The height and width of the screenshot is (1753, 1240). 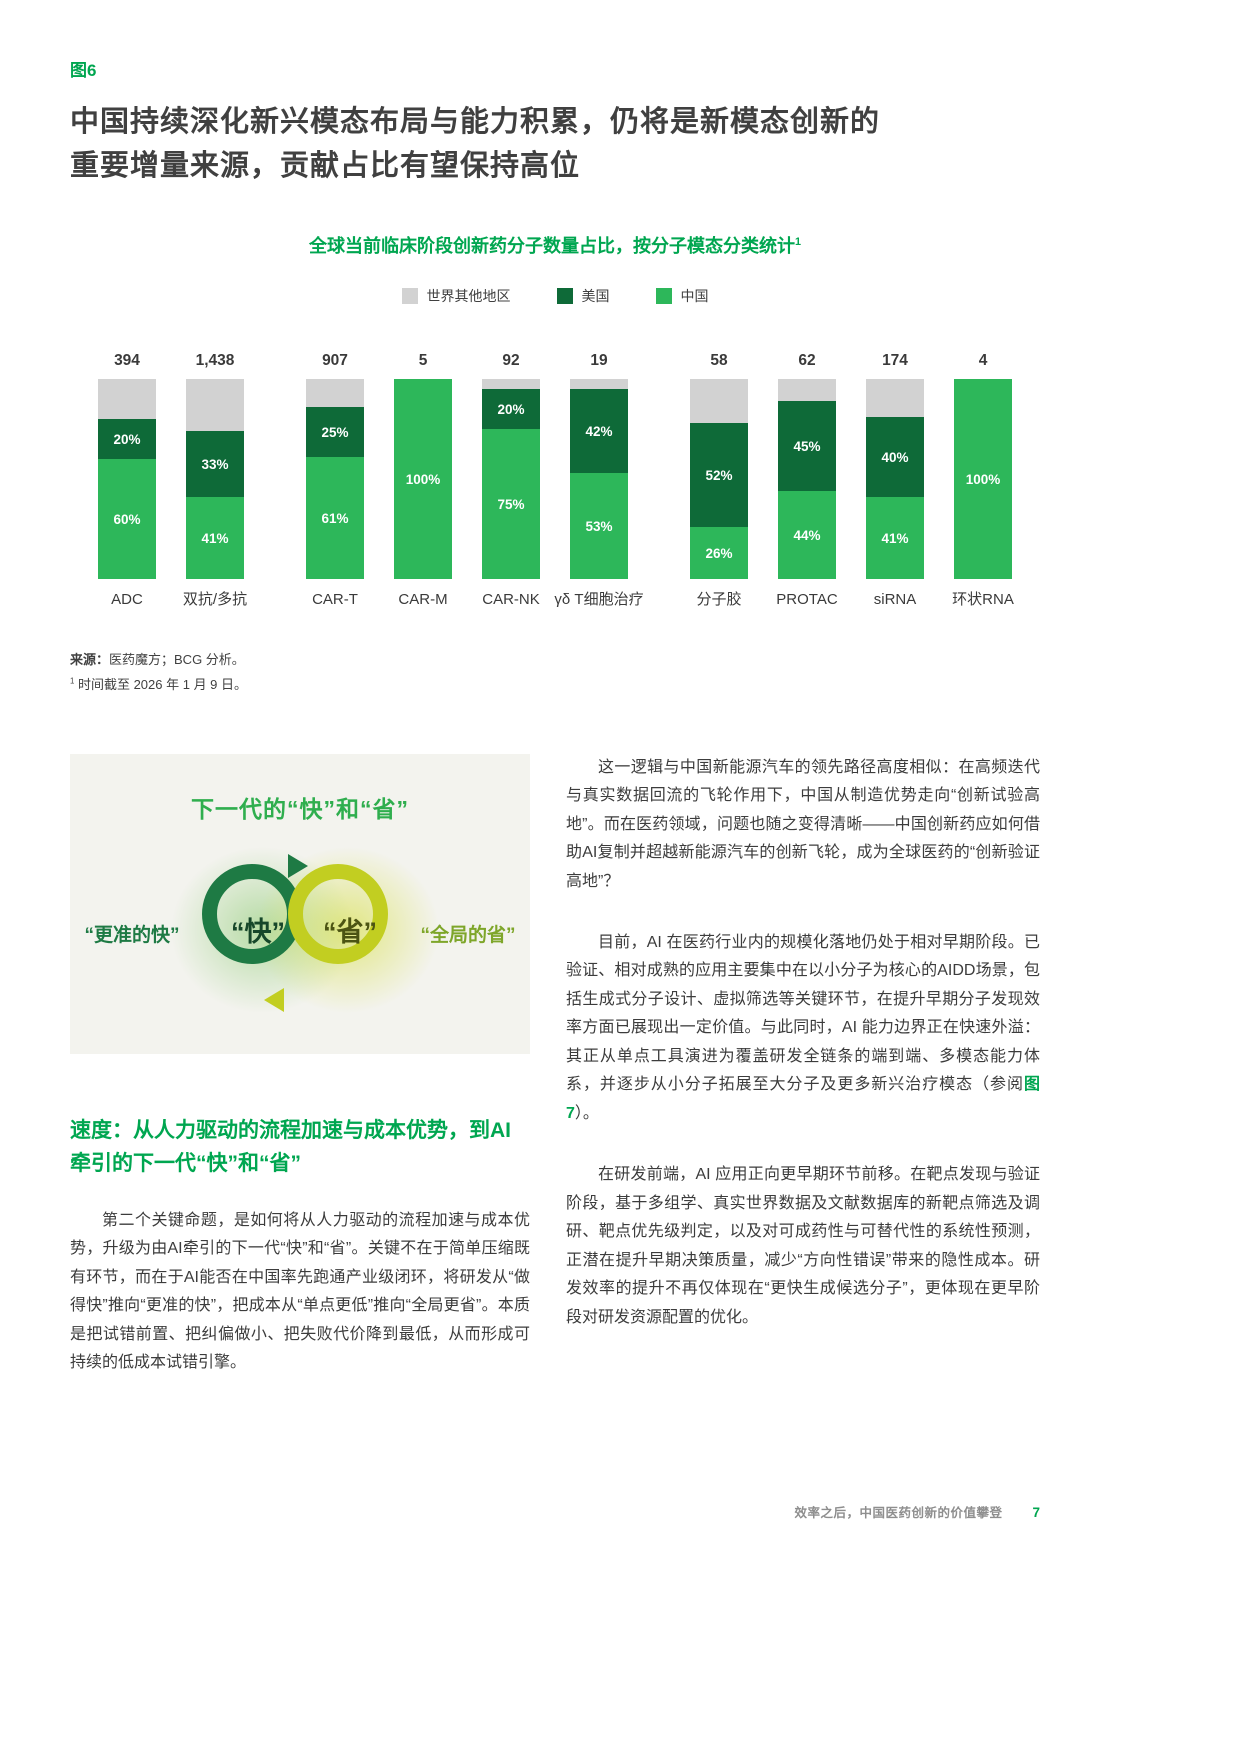 I want to click on bar-category-label: CAR-T, so click(x=335, y=599).